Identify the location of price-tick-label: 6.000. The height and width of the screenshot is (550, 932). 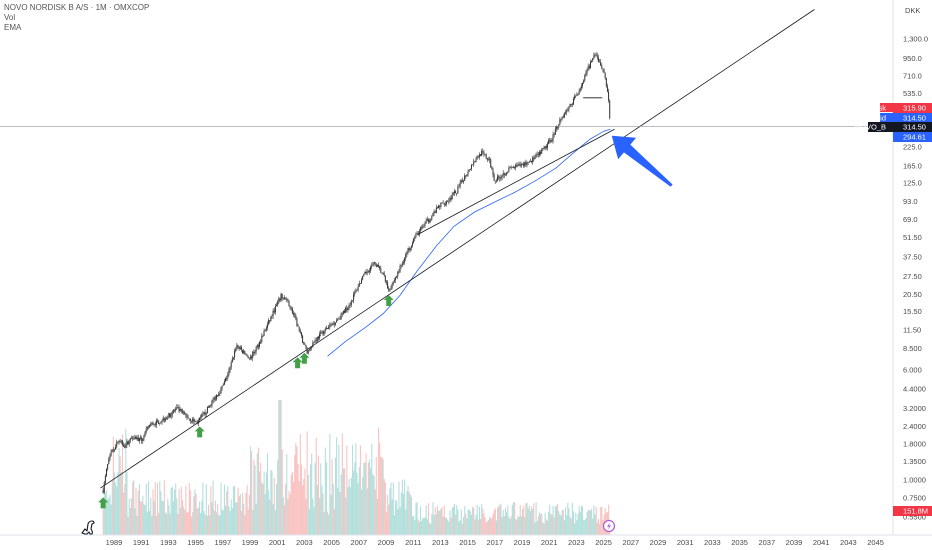
(912, 369).